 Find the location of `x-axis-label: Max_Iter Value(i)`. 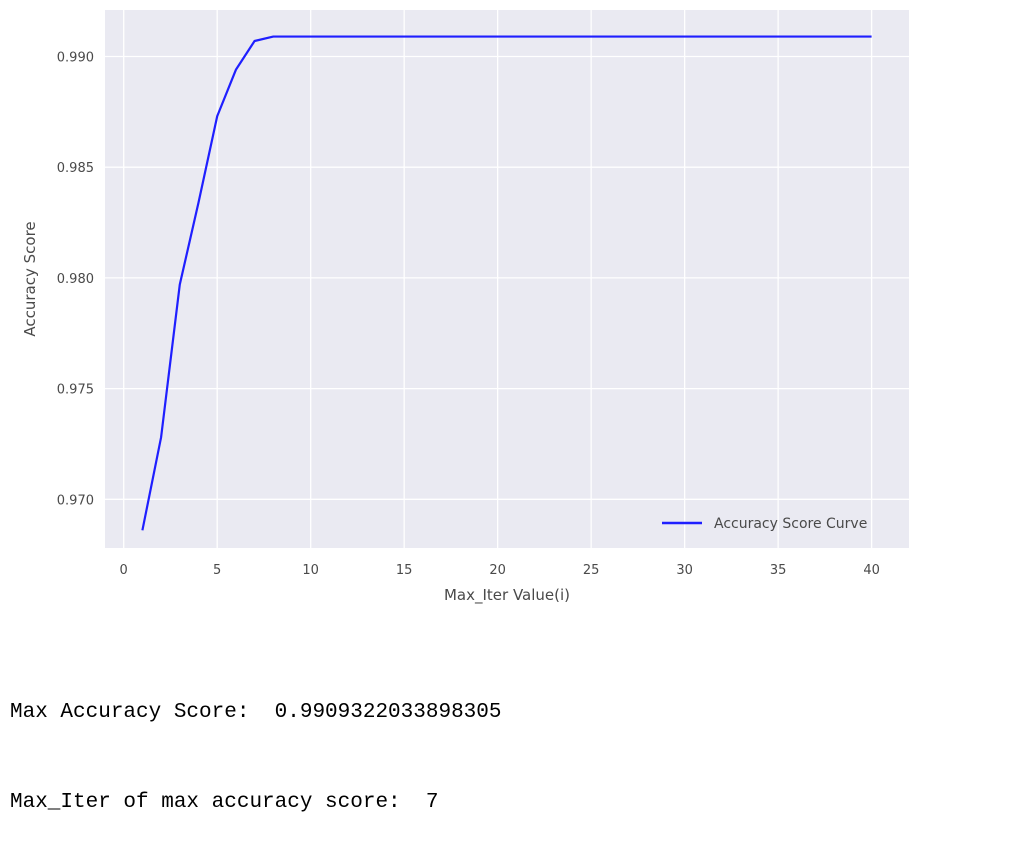

x-axis-label: Max_Iter Value(i) is located at coordinates (507, 595).